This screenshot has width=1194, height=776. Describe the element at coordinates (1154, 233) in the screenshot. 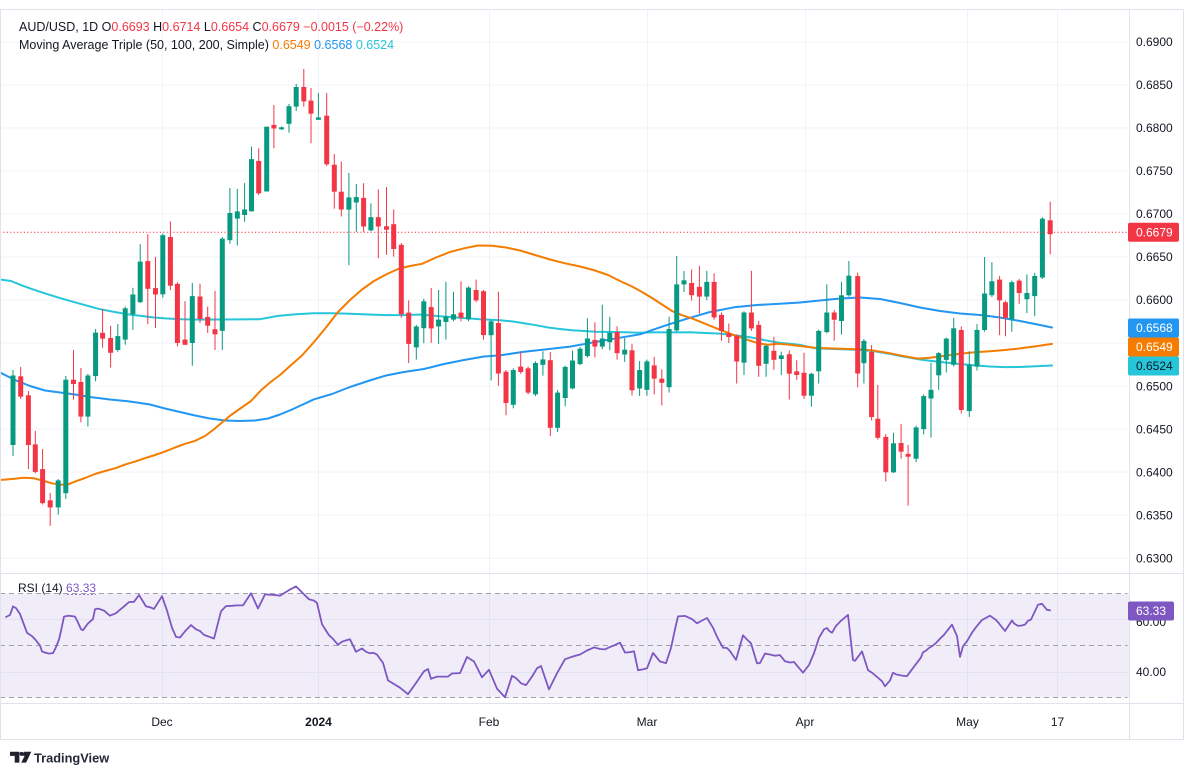

I see `svg-text: 0.6679` at that location.